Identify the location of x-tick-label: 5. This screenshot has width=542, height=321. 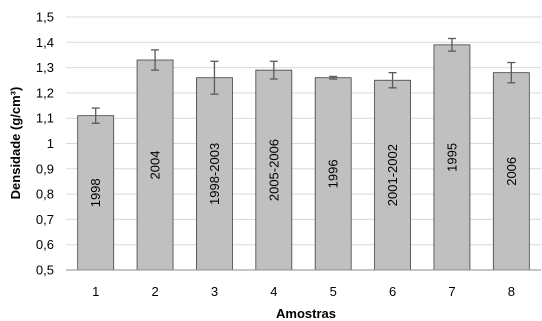
(333, 291).